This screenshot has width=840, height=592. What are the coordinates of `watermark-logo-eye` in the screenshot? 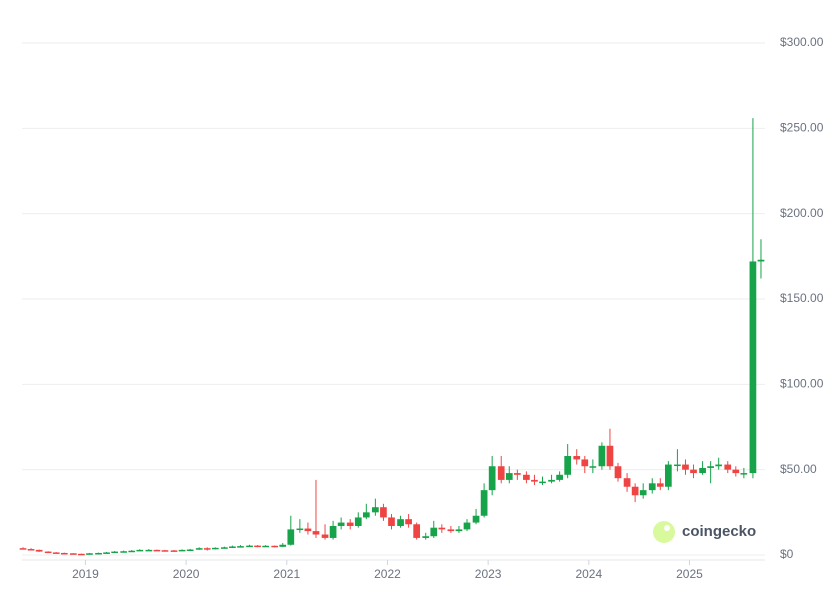 It's located at (667, 528).